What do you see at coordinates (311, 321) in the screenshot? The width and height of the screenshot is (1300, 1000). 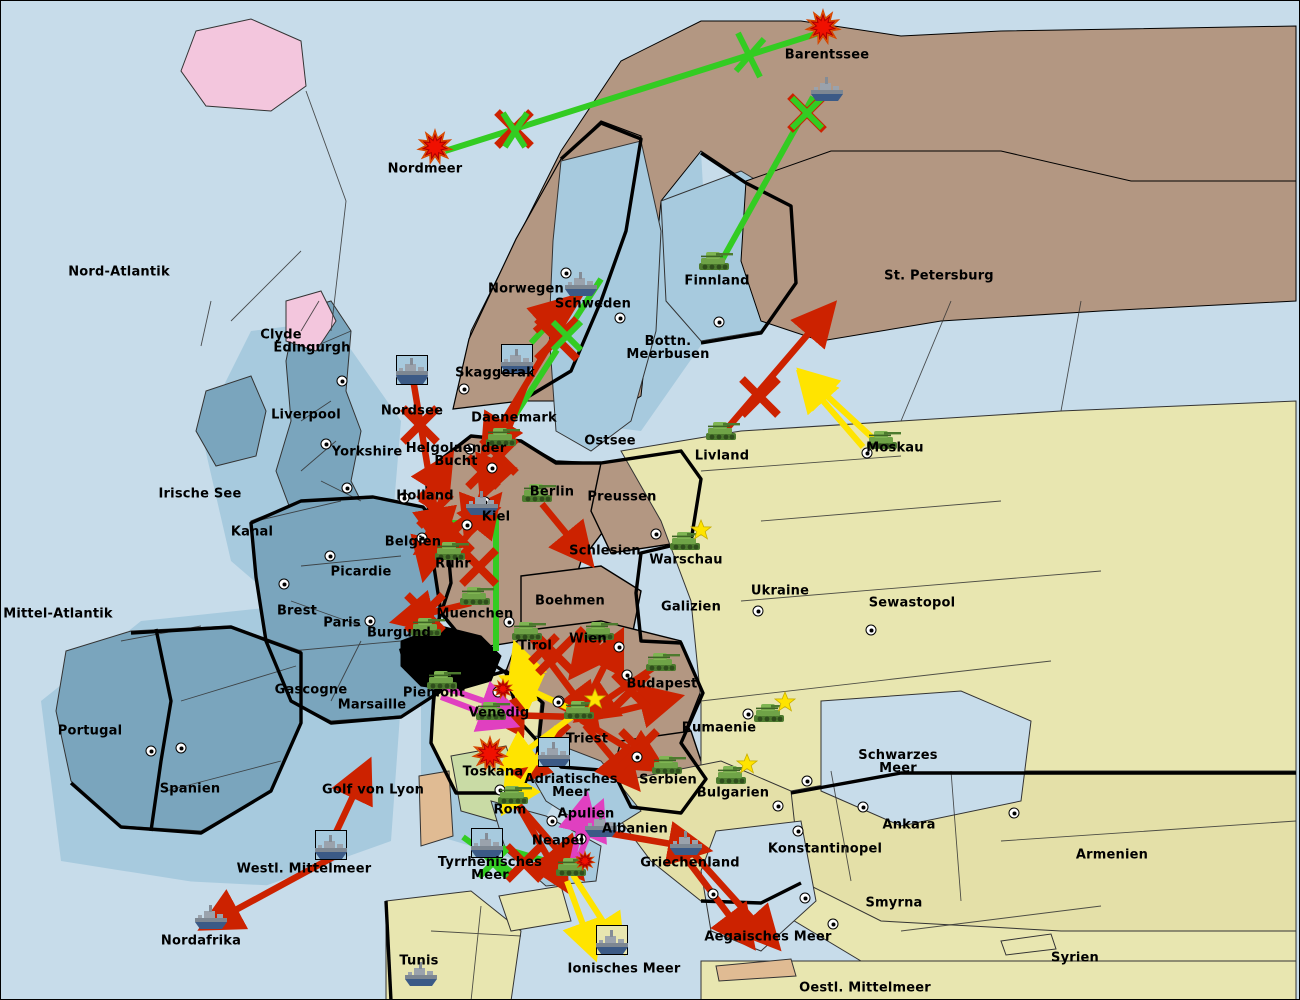 I see `region-scotland-clyde` at bounding box center [311, 321].